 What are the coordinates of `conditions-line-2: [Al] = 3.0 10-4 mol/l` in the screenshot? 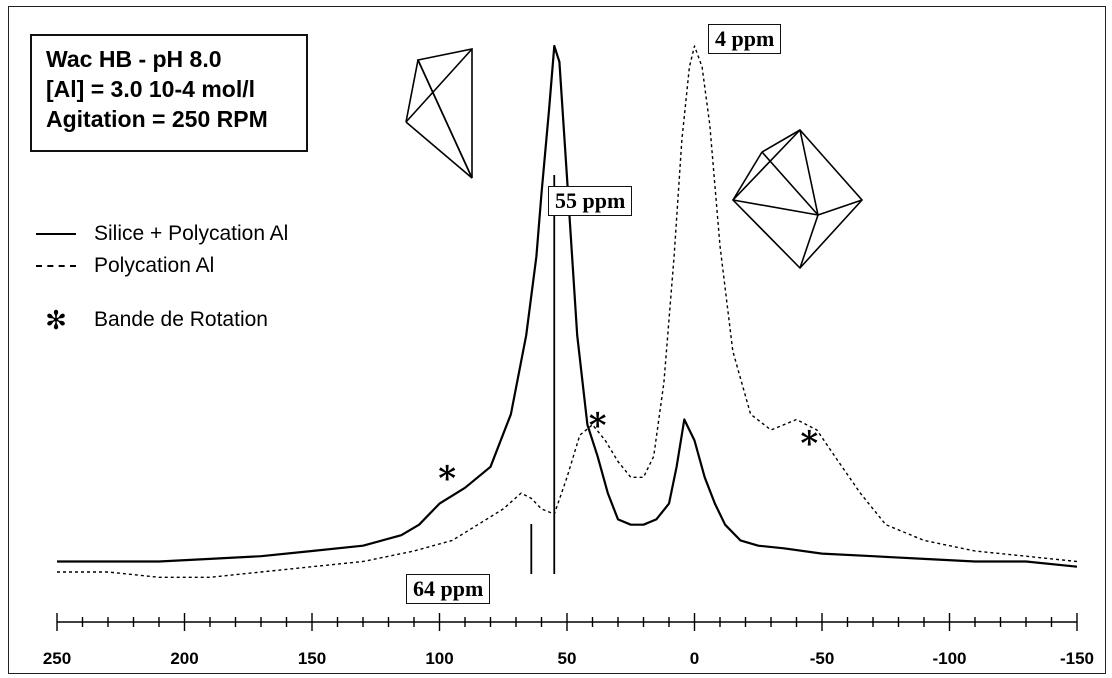 It's located at (150, 89).